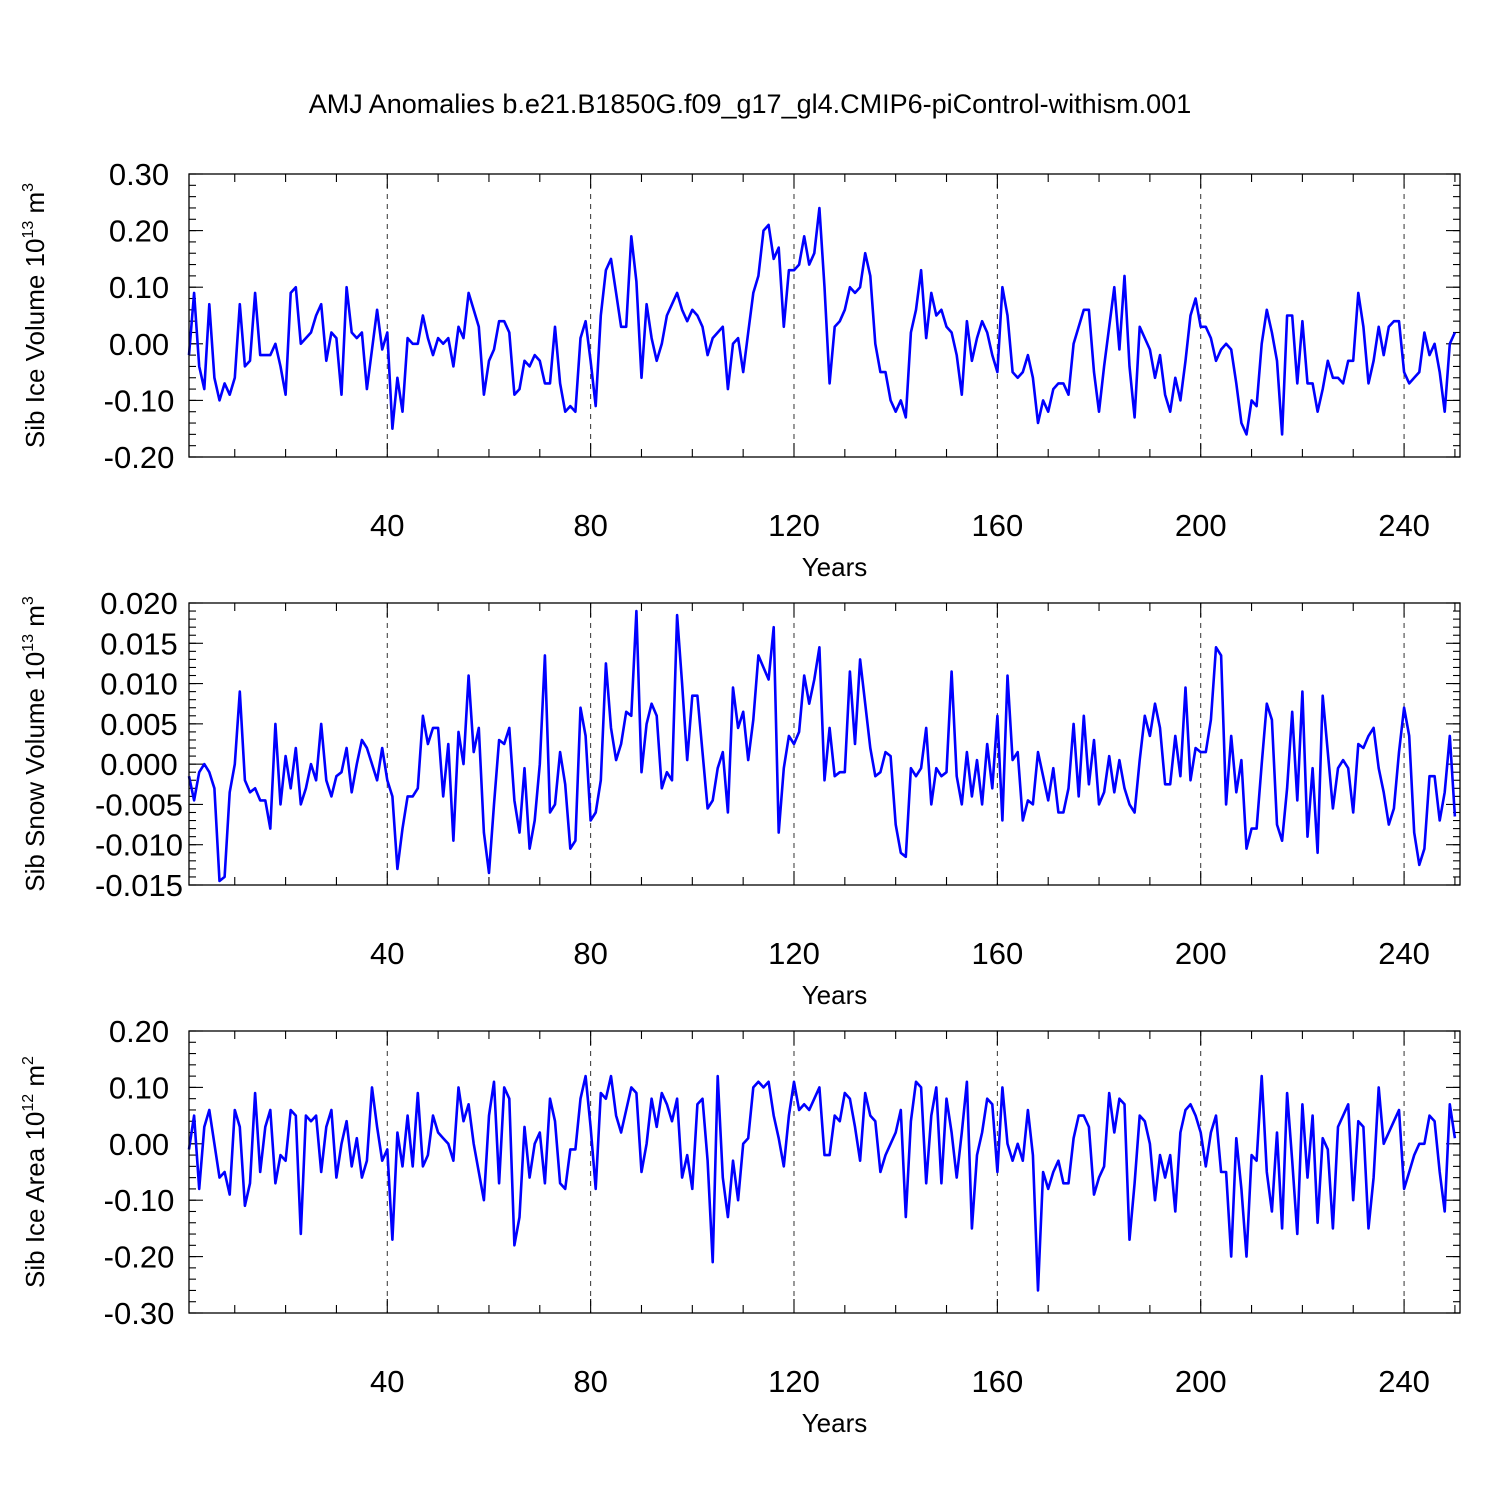 The width and height of the screenshot is (1500, 1500). What do you see at coordinates (139, 845) in the screenshot?
I see `y-tick-label: -0.010` at bounding box center [139, 845].